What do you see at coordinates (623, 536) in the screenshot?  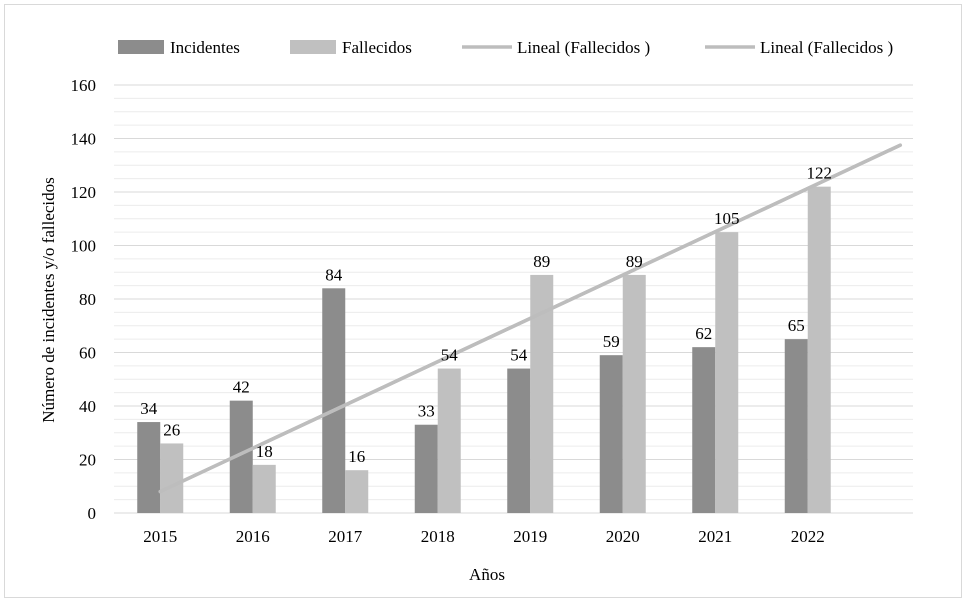 I see `x-tick-label: 2020` at bounding box center [623, 536].